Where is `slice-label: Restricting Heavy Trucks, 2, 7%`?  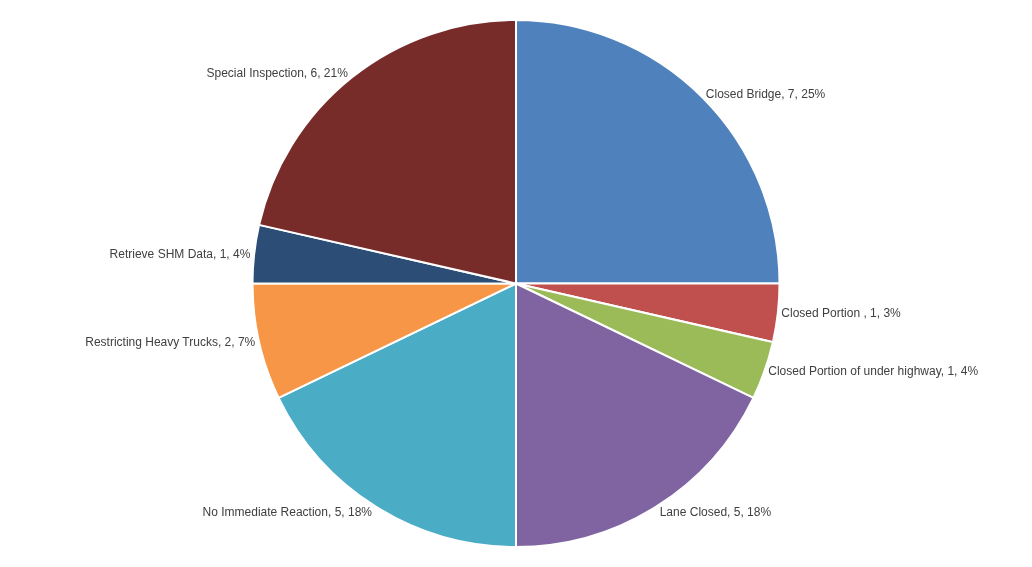
slice-label: Restricting Heavy Trucks, 2, 7% is located at coordinates (170, 342).